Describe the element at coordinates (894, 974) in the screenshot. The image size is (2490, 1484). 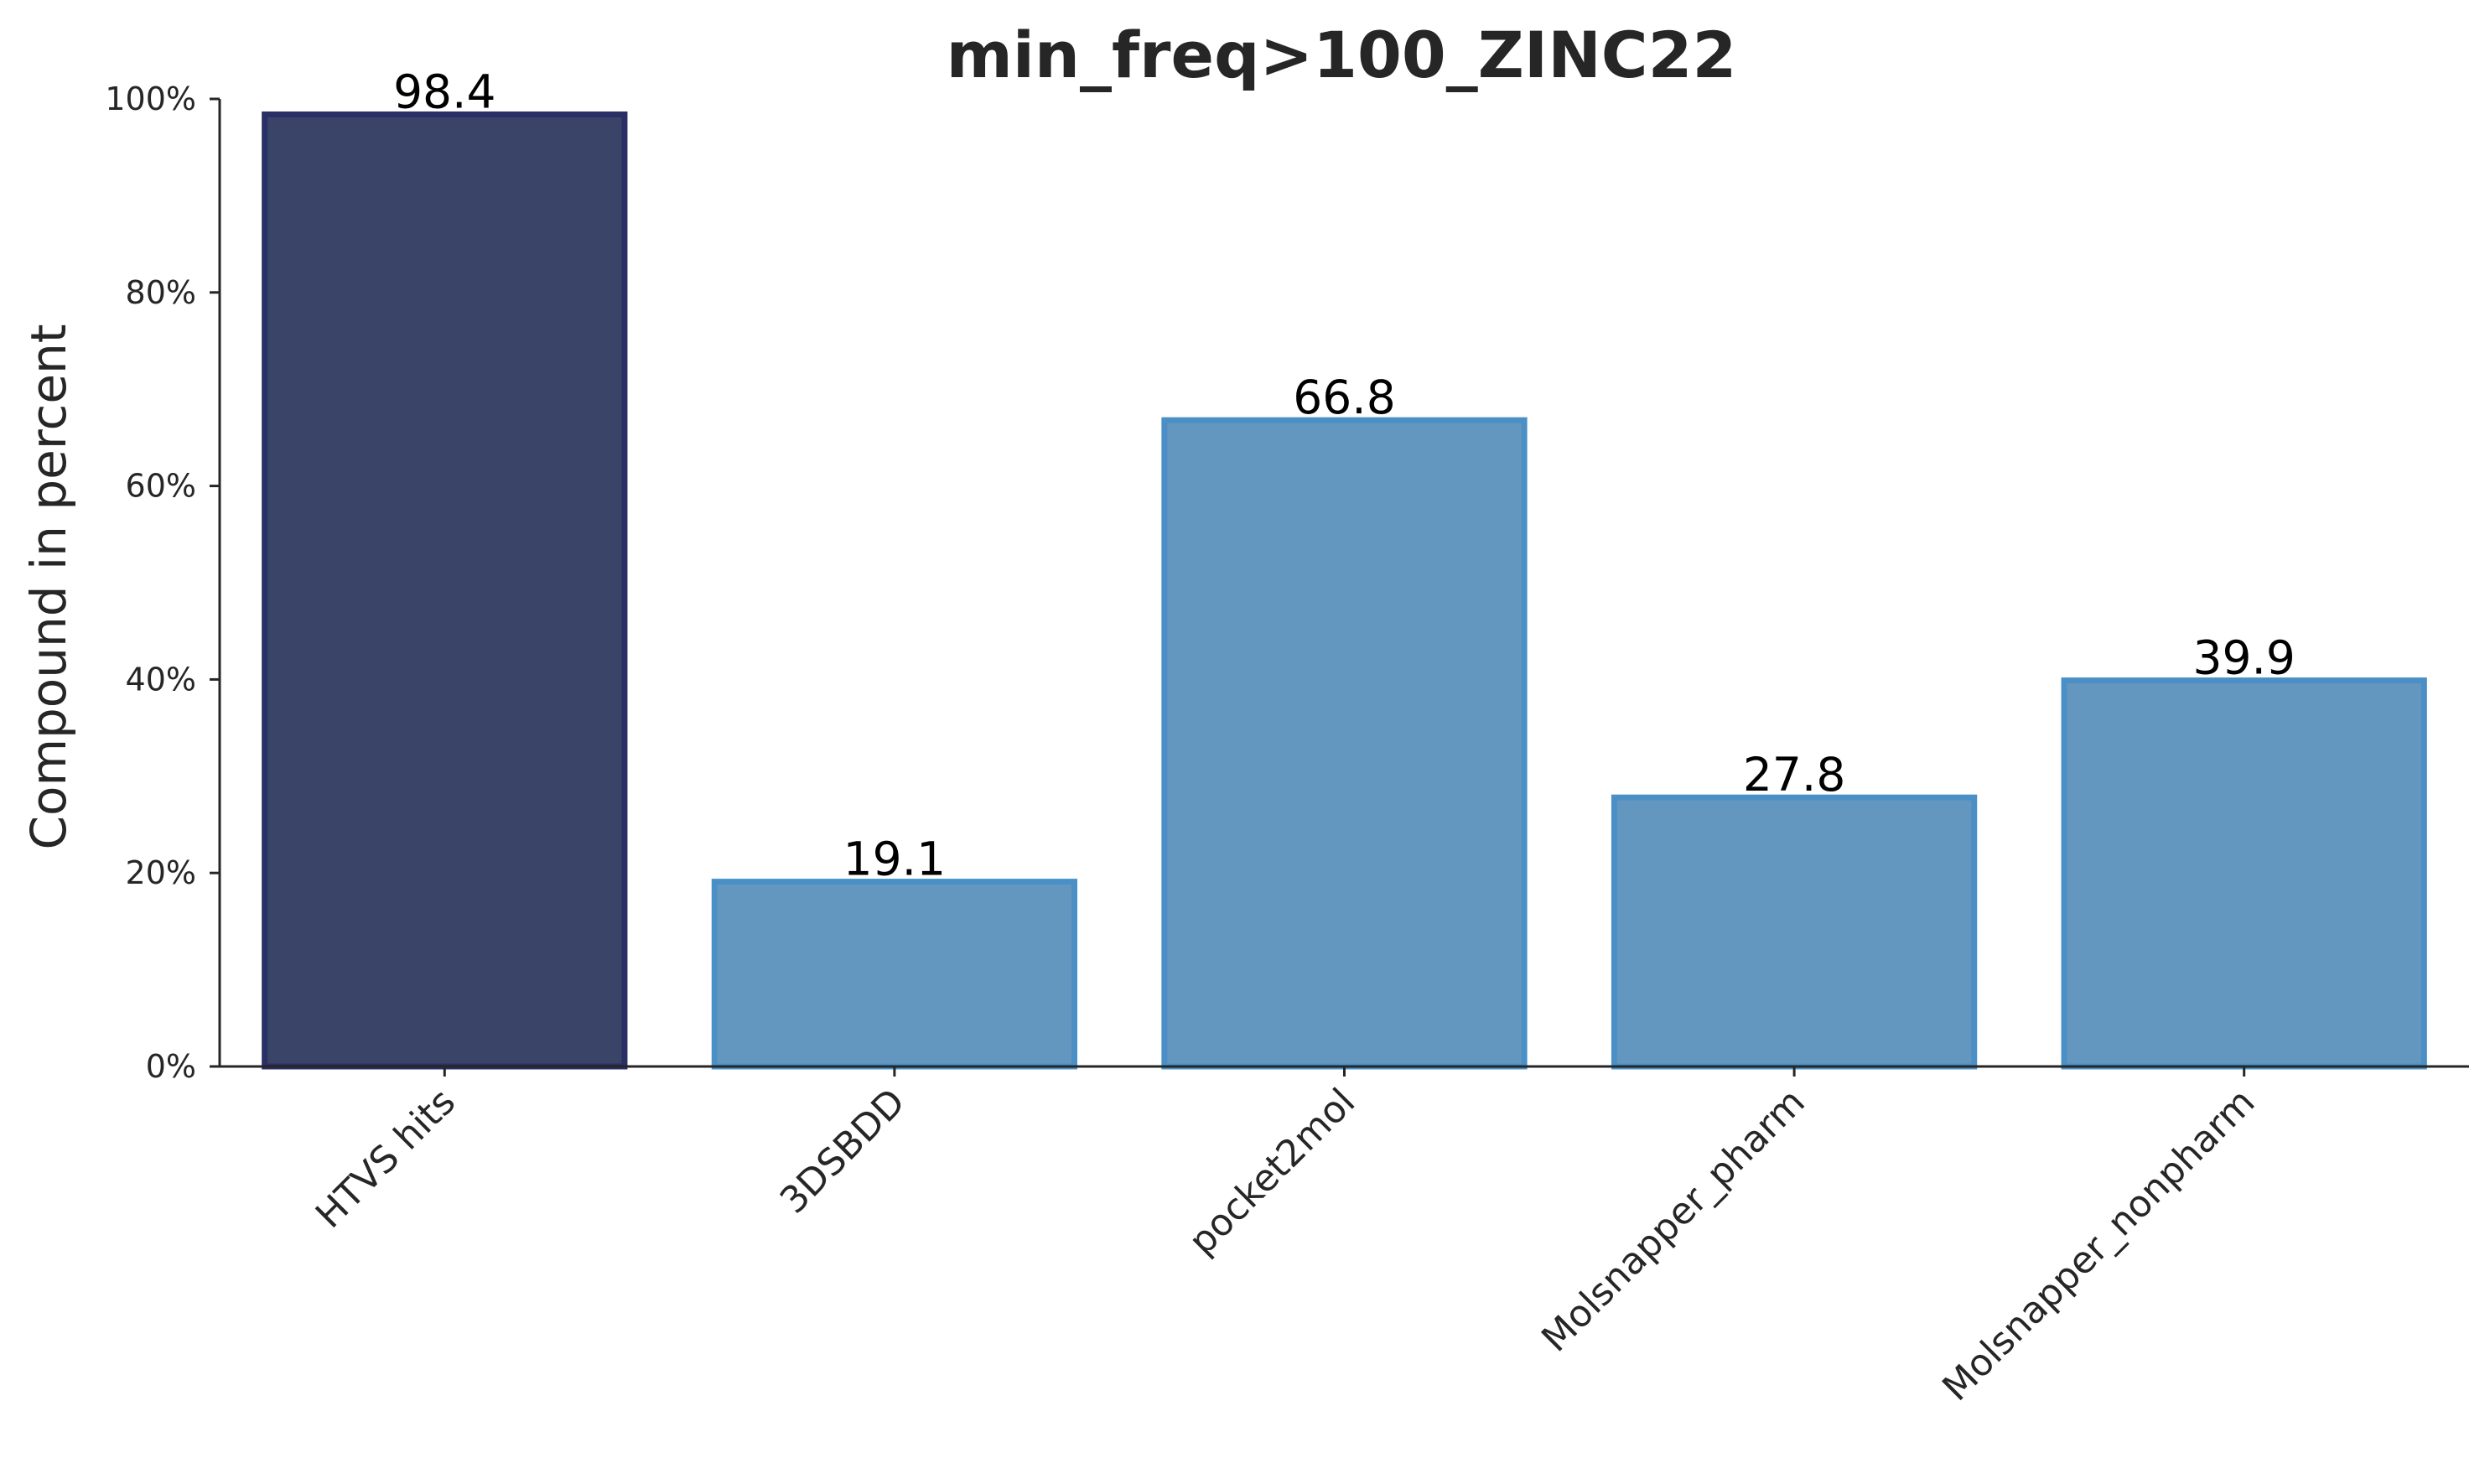
I see `bar-3dsbdd` at that location.